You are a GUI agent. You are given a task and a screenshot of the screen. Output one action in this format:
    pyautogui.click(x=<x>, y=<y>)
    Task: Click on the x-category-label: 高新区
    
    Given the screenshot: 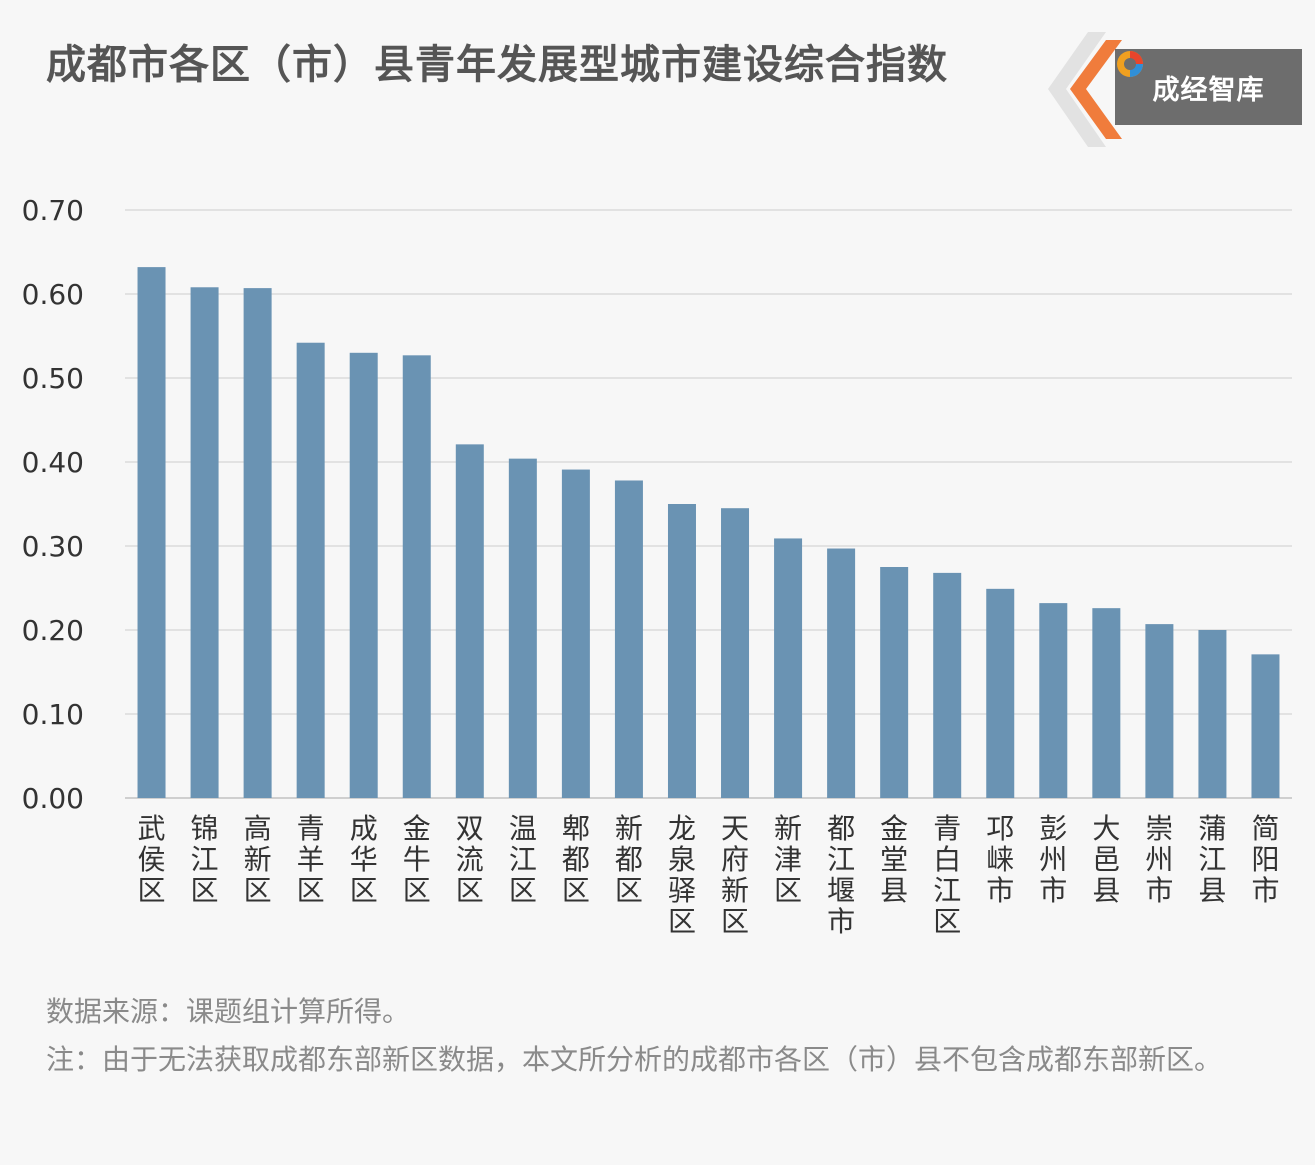 What is the action you would take?
    pyautogui.click(x=258, y=859)
    